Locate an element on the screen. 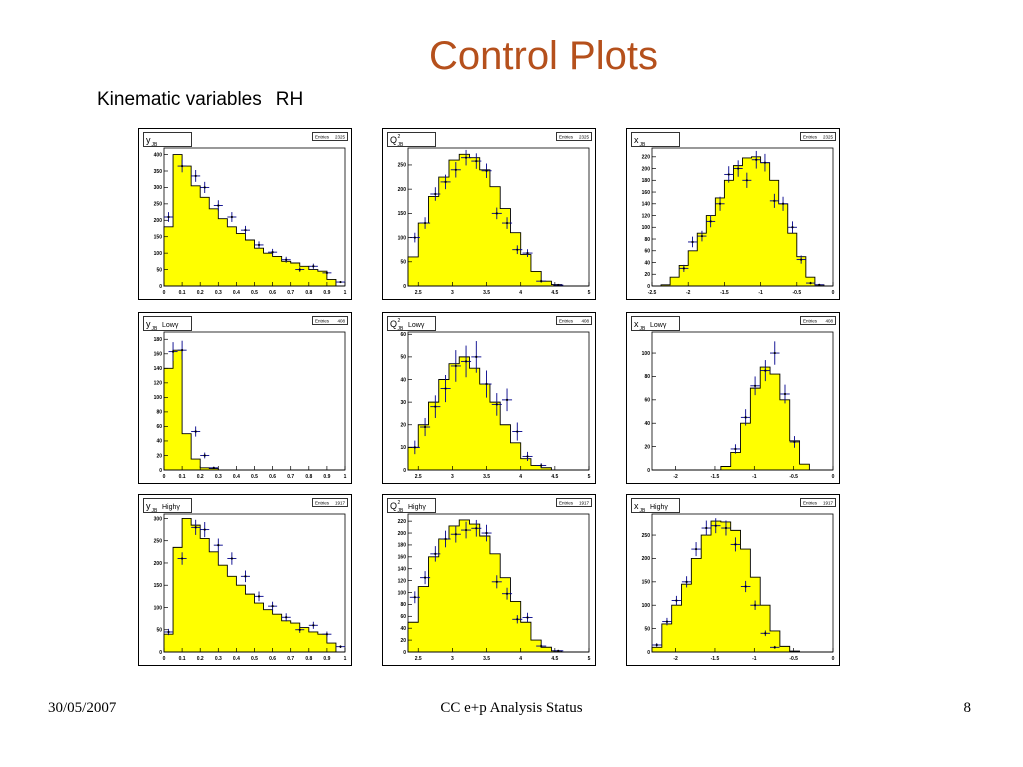 The width and height of the screenshot is (1023, 767). histogram-title-box: Q 2 JB Highγ is located at coordinates (411, 506).